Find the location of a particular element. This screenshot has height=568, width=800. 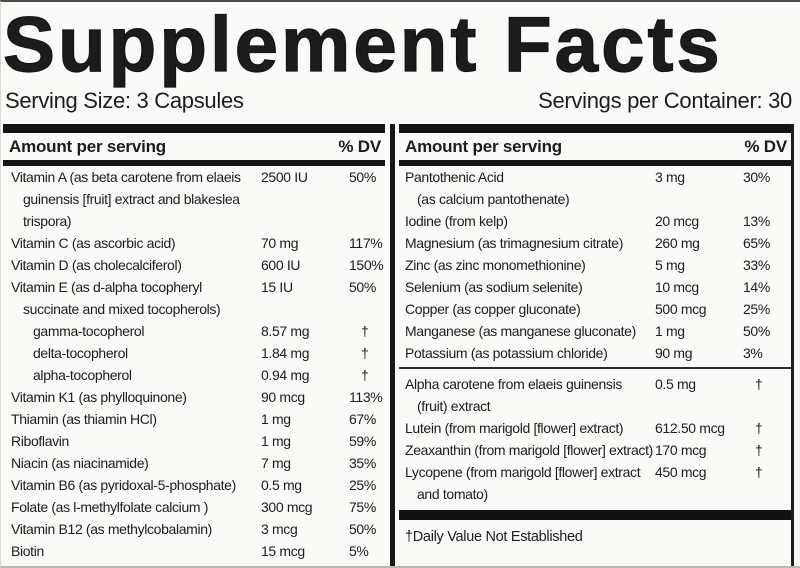

ingredient-name: Manganese (as manganese gluconate) is located at coordinates (530, 331).